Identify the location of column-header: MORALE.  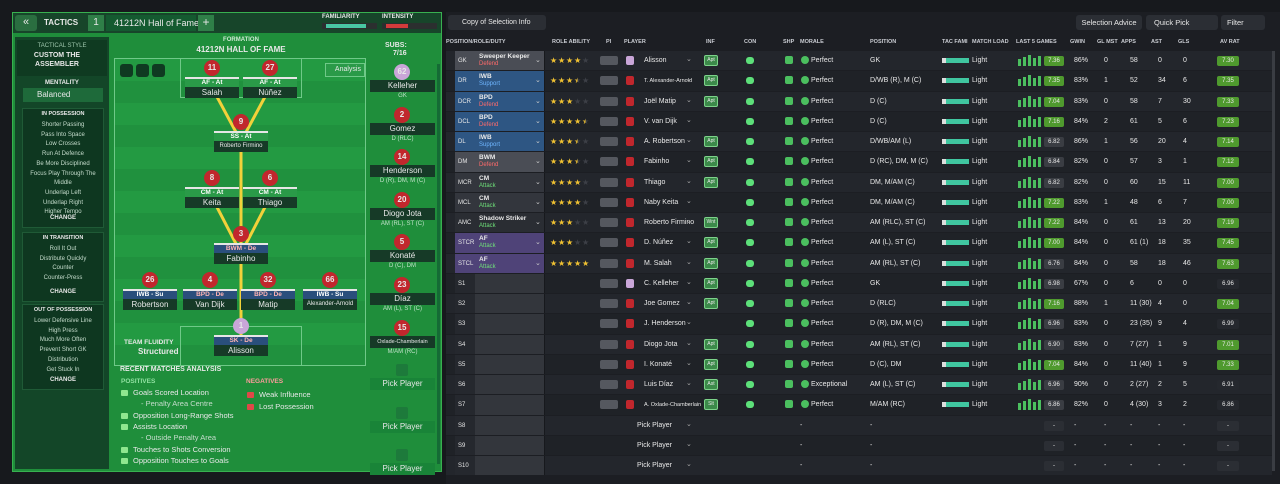
(812, 42).